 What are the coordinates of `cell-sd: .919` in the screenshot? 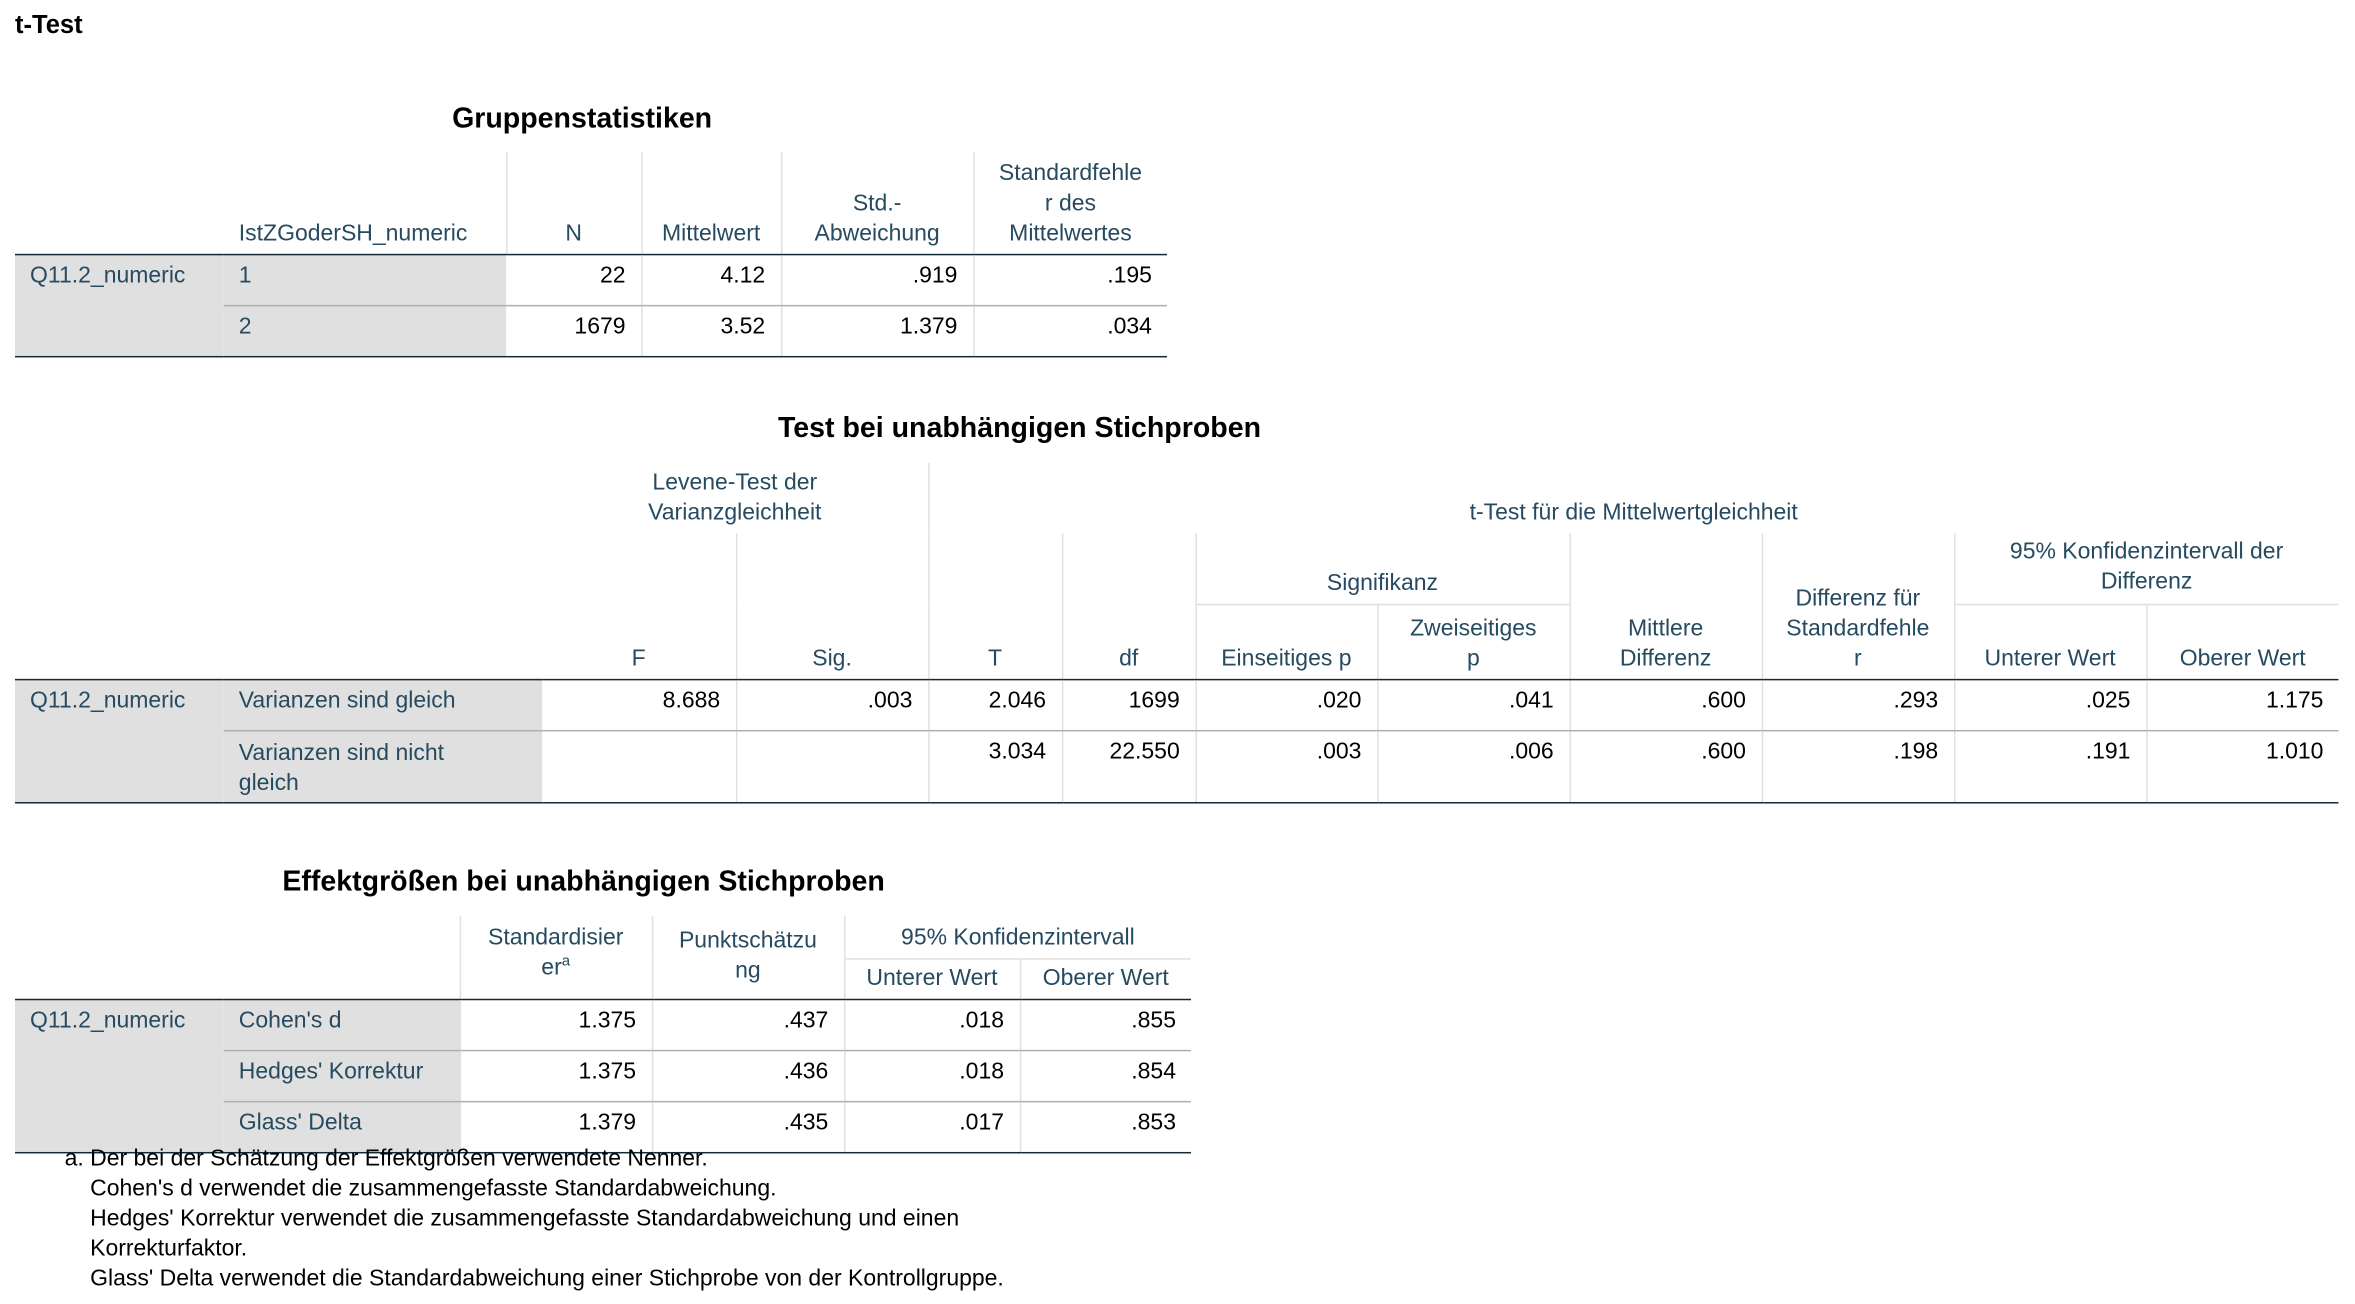 It's located at (877, 279).